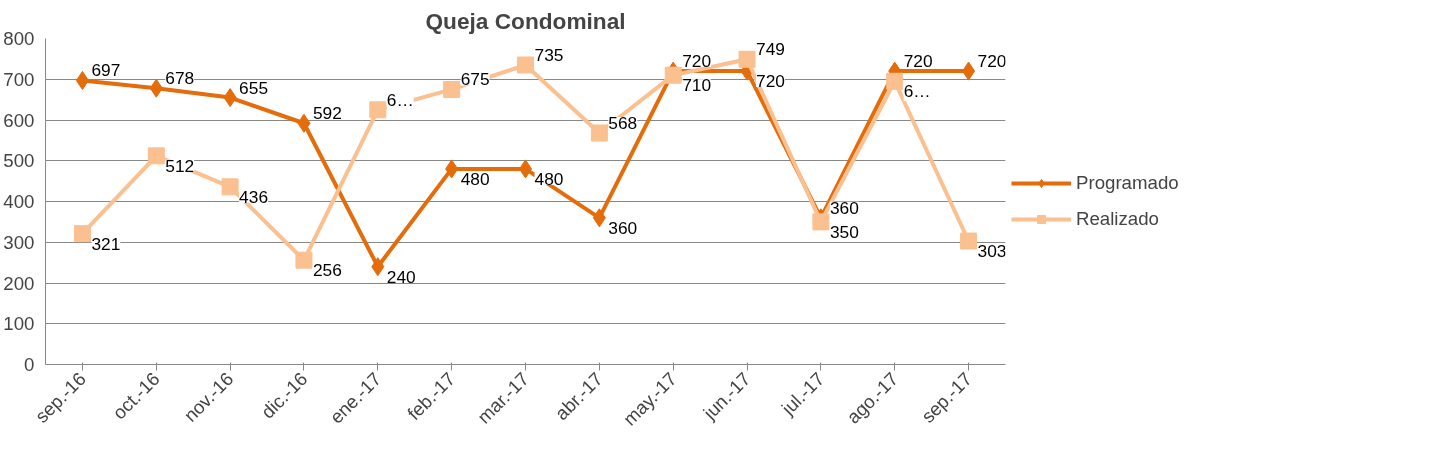 The width and height of the screenshot is (1435, 455). What do you see at coordinates (19, 324) in the screenshot?
I see `y-tick-label: 100` at bounding box center [19, 324].